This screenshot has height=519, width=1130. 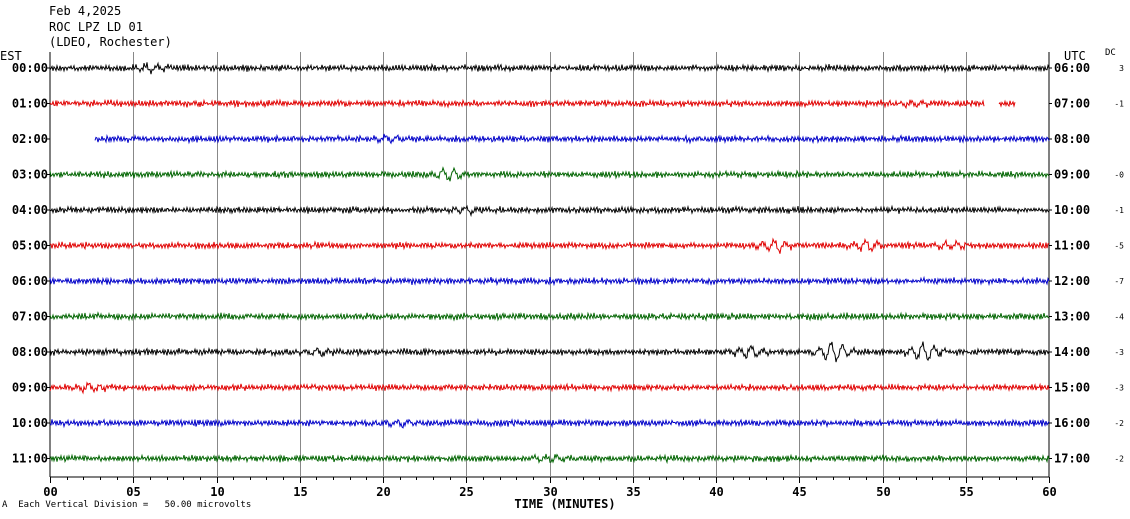 I want to click on utc-hour-label: 15:00, so click(x=1072, y=388).